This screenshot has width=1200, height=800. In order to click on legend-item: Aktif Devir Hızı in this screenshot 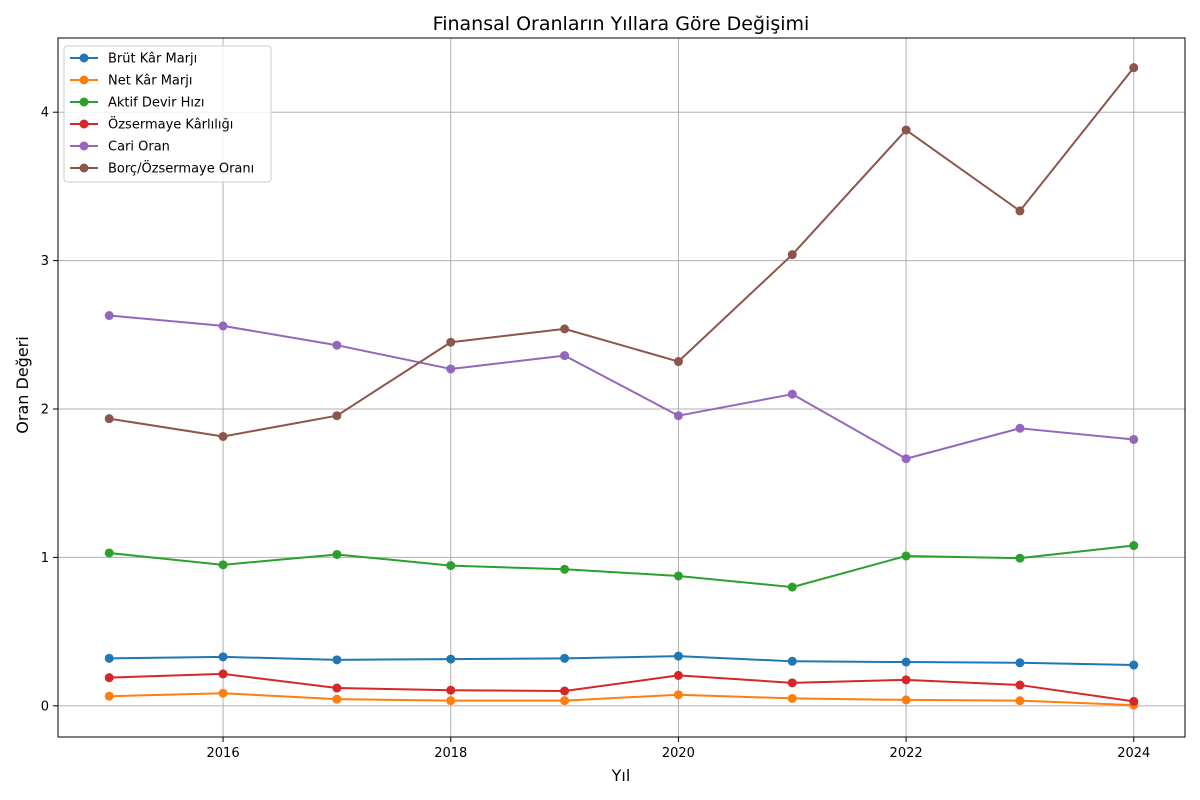, I will do `click(137, 103)`.